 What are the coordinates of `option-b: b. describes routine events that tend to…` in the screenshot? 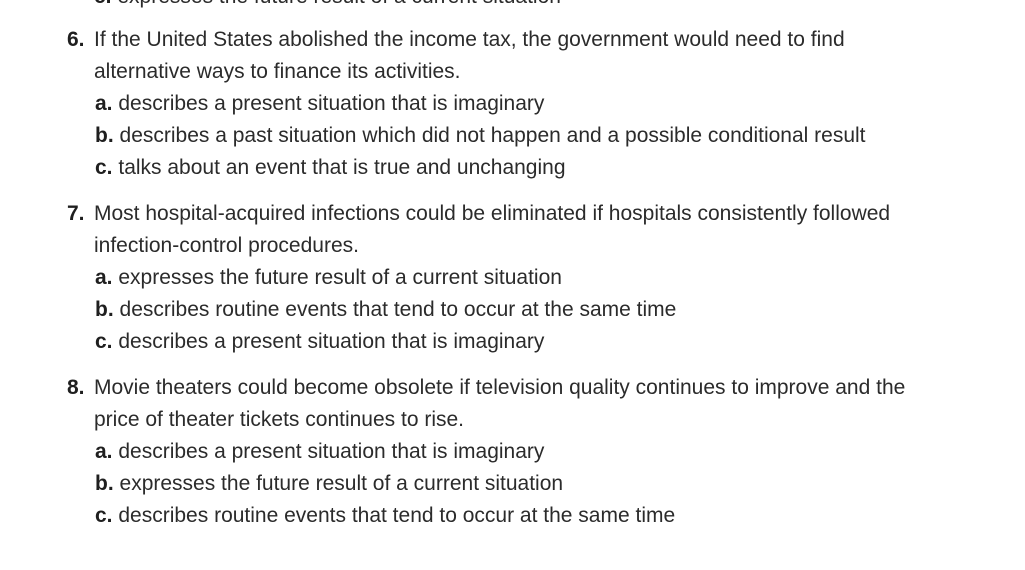 It's located at (385, 310).